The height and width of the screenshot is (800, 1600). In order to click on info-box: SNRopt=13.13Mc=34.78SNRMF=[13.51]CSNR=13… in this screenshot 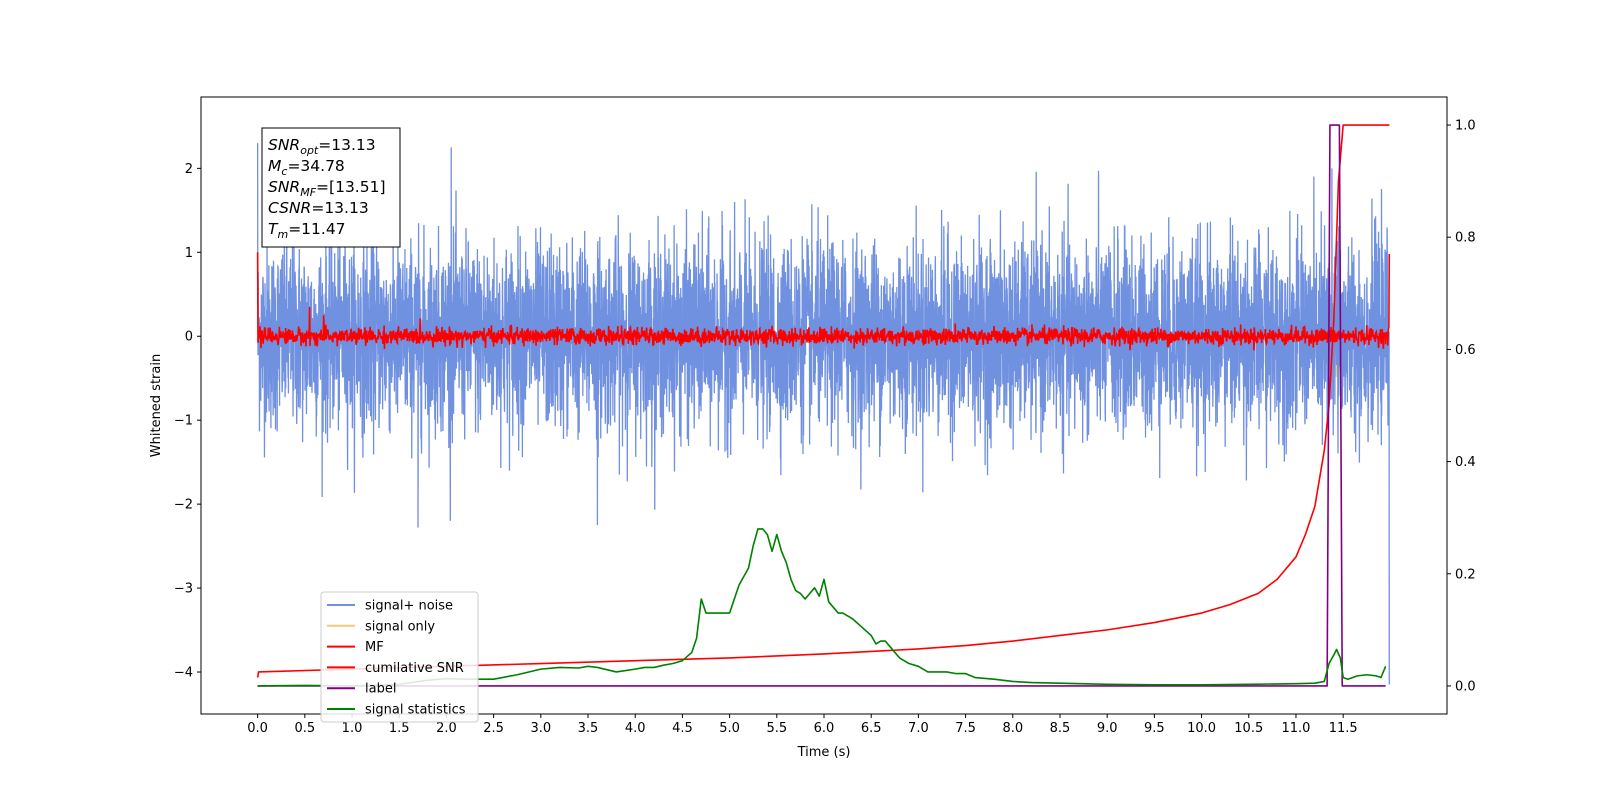, I will do `click(331, 187)`.